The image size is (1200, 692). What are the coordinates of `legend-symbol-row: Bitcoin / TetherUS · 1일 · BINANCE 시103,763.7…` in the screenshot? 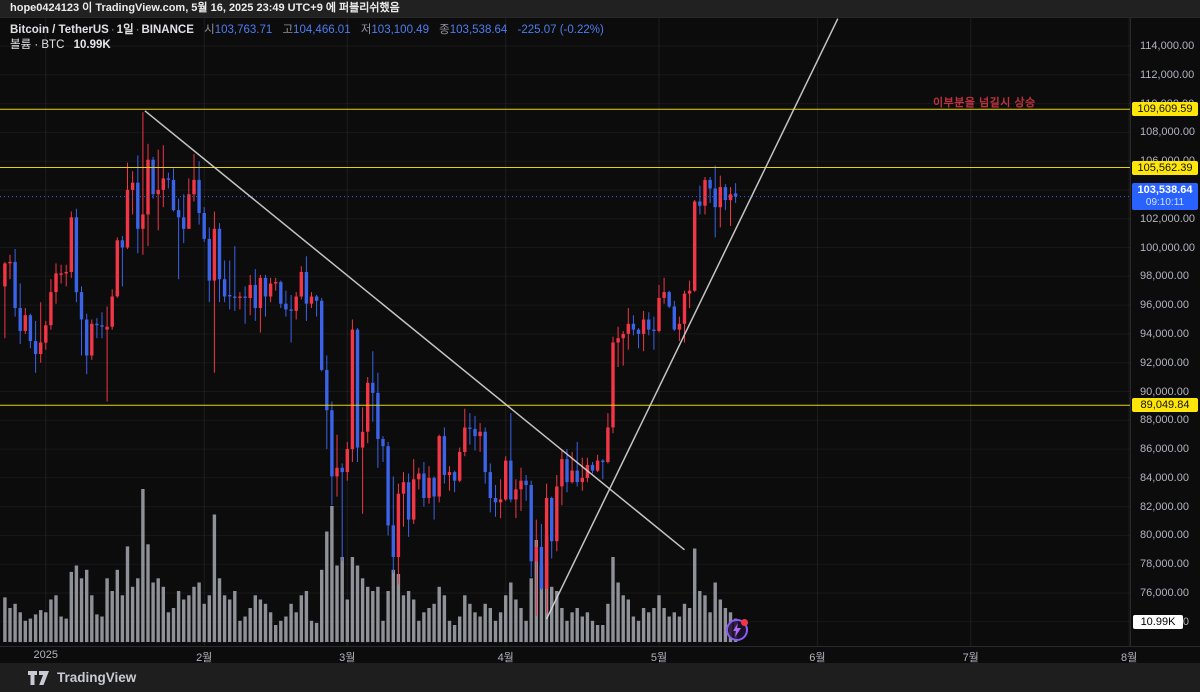 It's located at (307, 30).